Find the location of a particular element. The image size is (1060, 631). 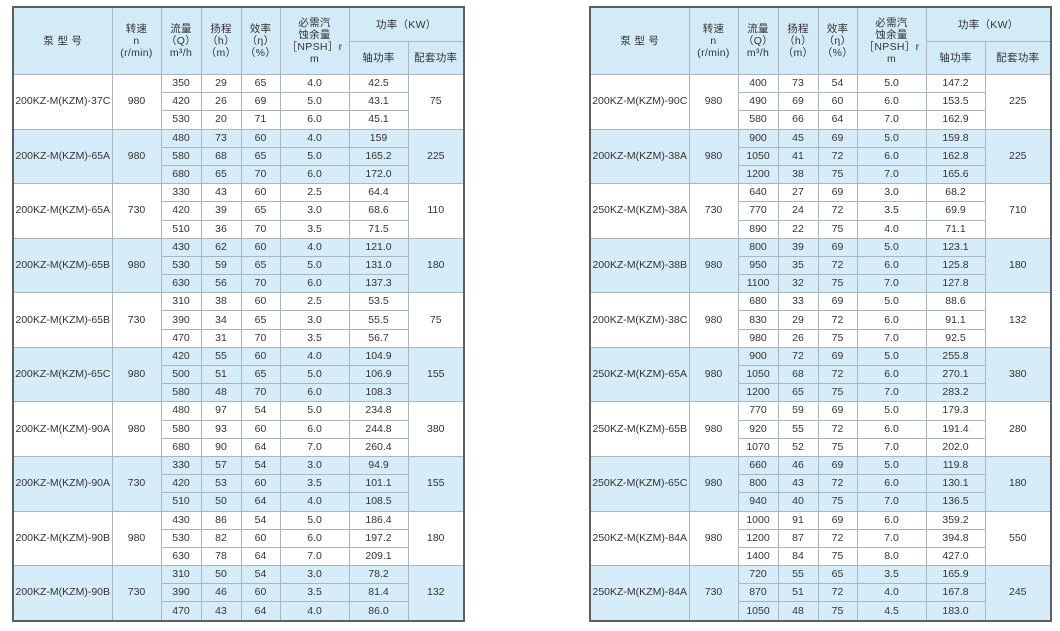

header-shaft-power: 轴功率 is located at coordinates (378, 58).